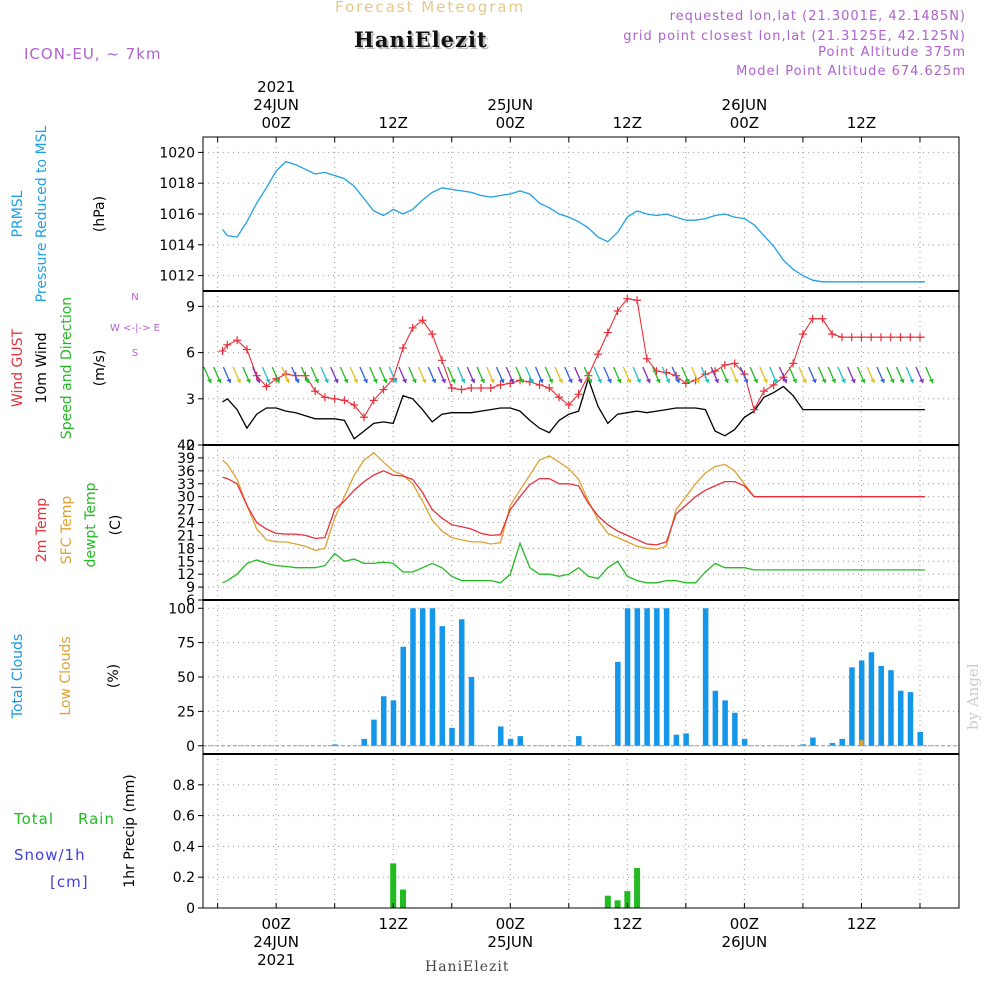 Image resolution: width=1000 pixels, height=1000 pixels. I want to click on label-pct: (%), so click(114, 676).